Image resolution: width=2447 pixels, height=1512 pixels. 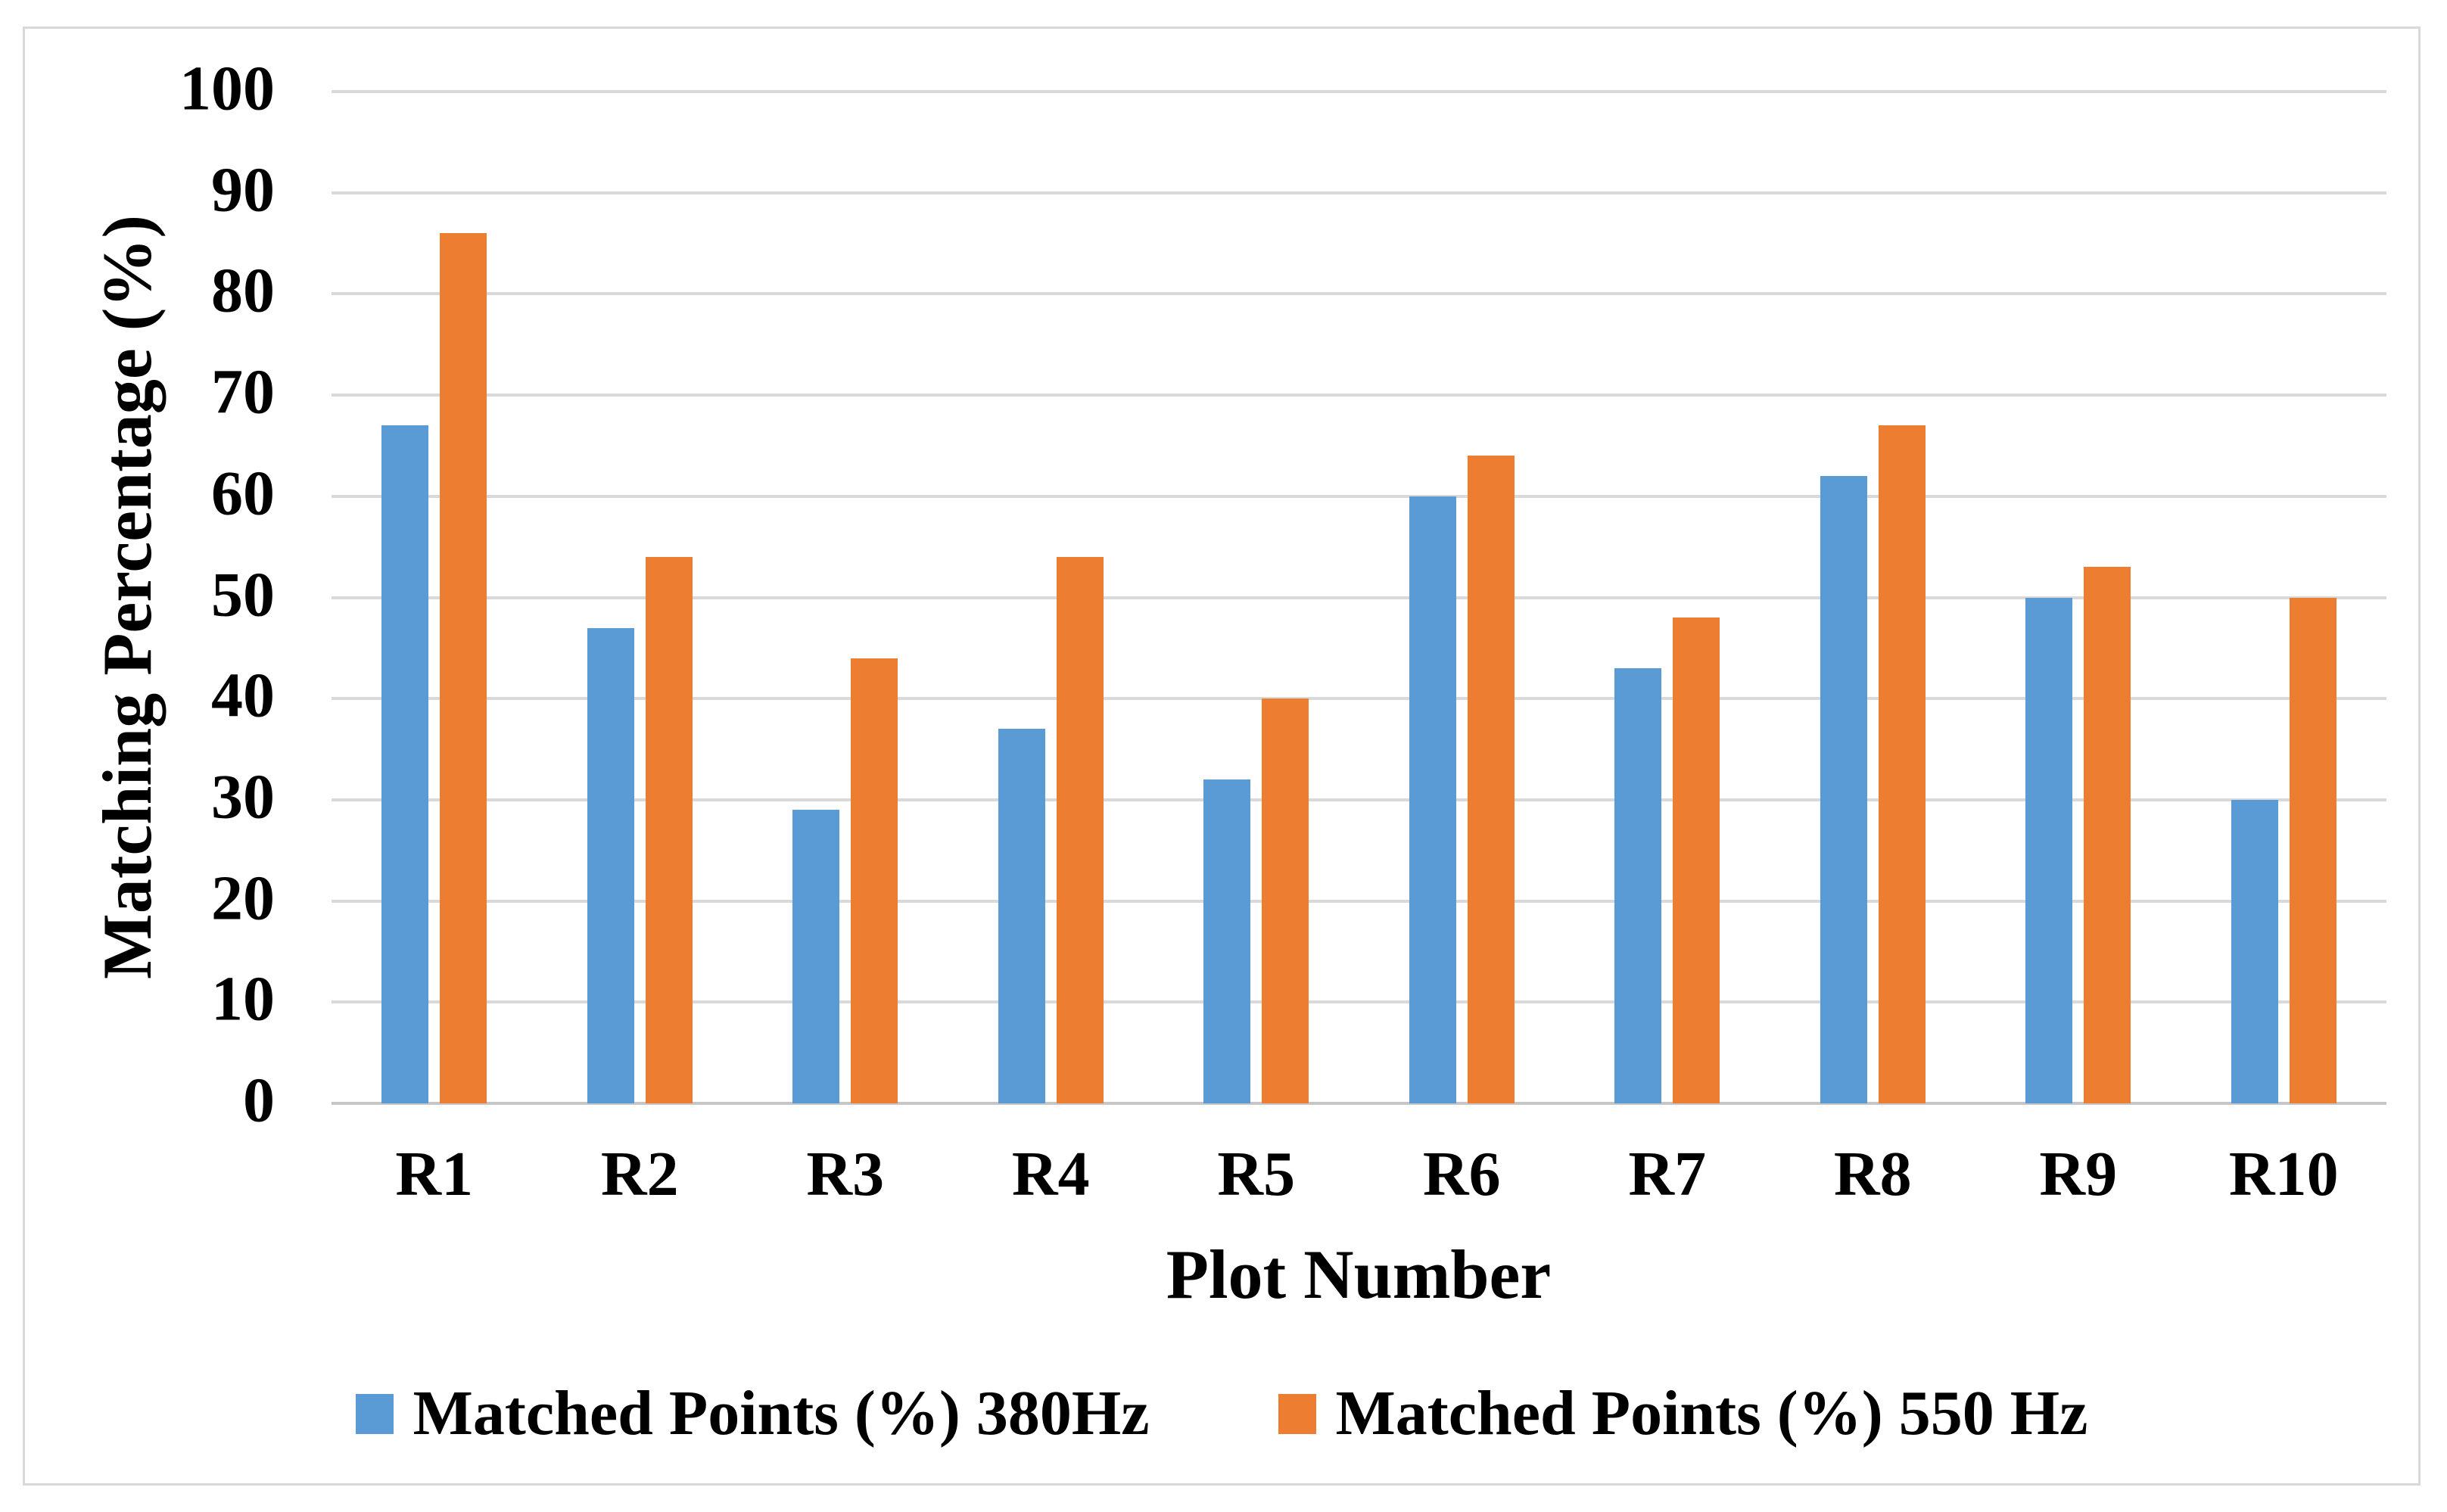 What do you see at coordinates (227, 88) in the screenshot?
I see `y-tick-label-100: 100` at bounding box center [227, 88].